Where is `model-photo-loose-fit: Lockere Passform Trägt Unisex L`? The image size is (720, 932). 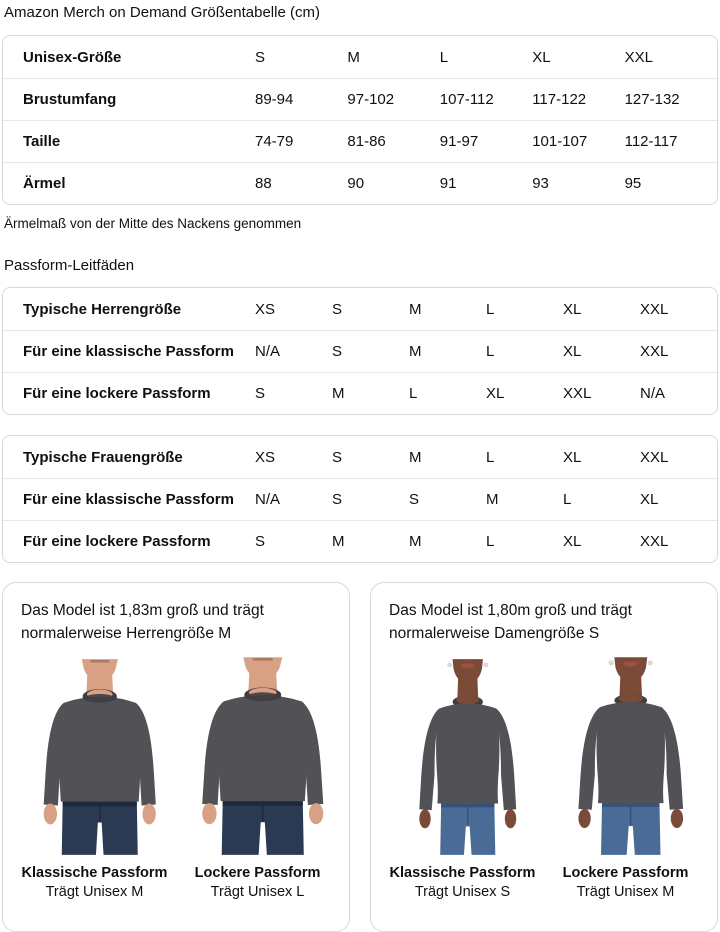 model-photo-loose-fit: Lockere Passform Trägt Unisex L is located at coordinates (257, 777).